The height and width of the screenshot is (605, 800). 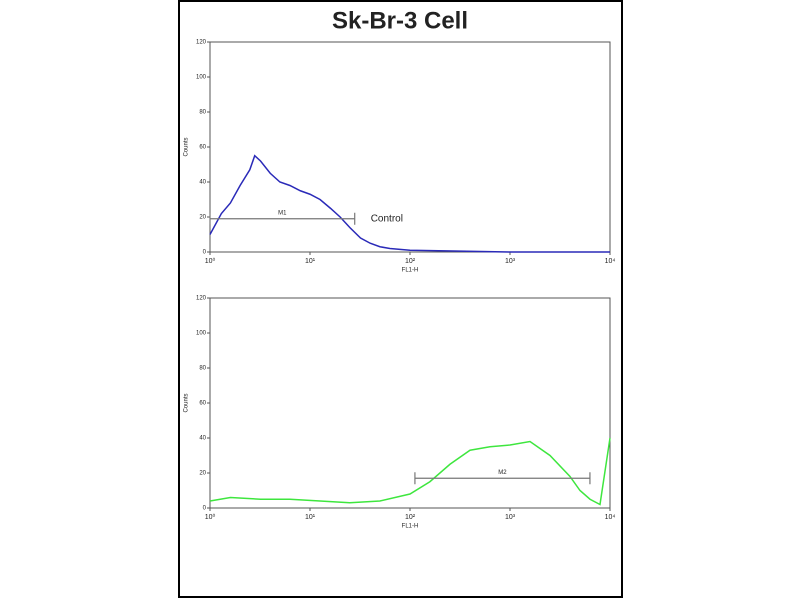 What do you see at coordinates (387, 218) in the screenshot?
I see `gate-note: Control` at bounding box center [387, 218].